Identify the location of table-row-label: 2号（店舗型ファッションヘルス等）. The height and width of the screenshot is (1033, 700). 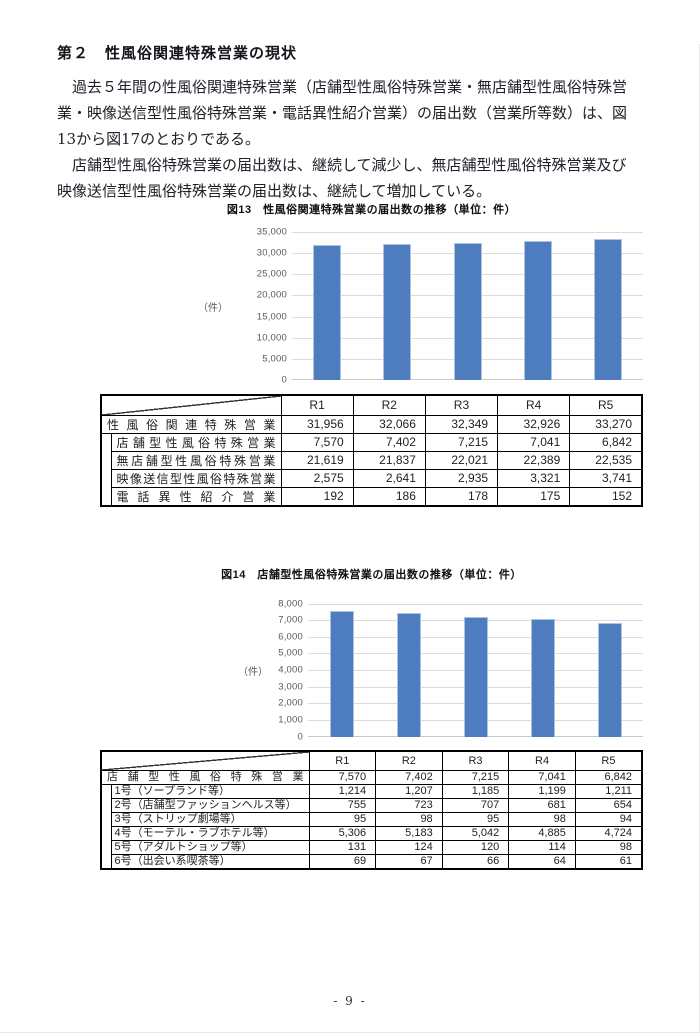
(210, 805).